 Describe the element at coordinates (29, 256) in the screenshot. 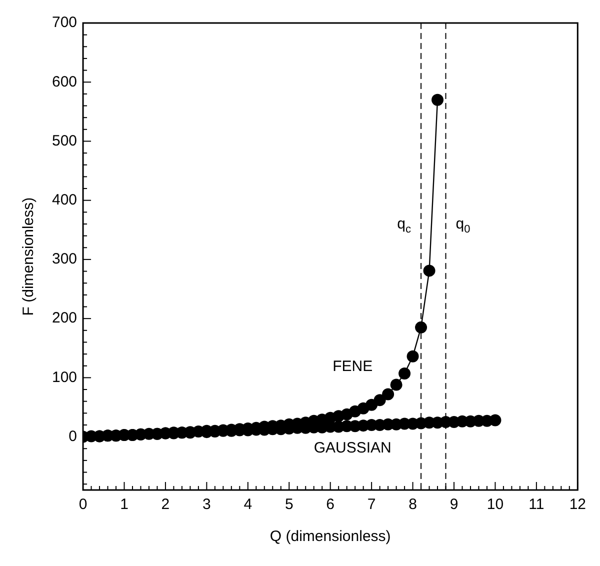

I see `y-axis-title: F (dimensionless)` at that location.